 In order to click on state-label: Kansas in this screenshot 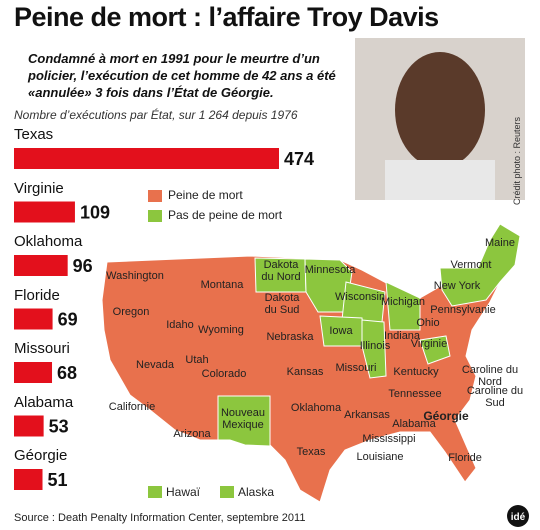, I will do `click(305, 372)`.